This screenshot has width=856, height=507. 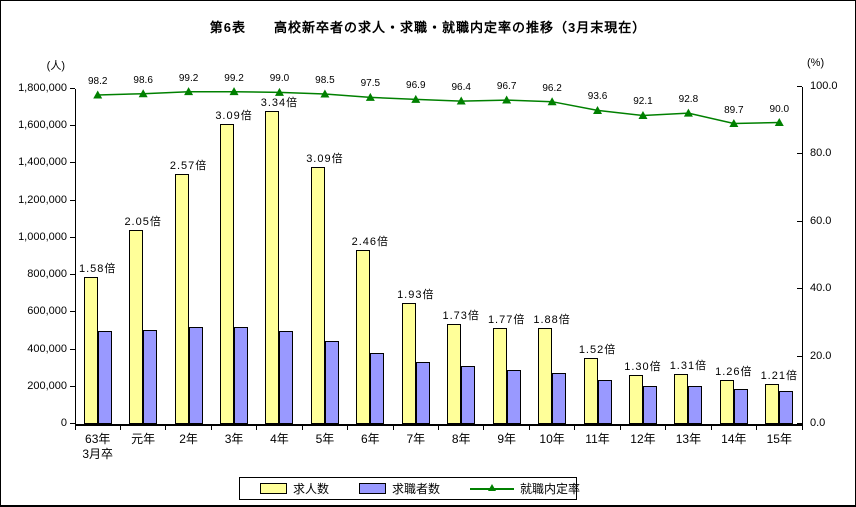 I want to click on rate-point-label: 98.5, so click(x=325, y=81).